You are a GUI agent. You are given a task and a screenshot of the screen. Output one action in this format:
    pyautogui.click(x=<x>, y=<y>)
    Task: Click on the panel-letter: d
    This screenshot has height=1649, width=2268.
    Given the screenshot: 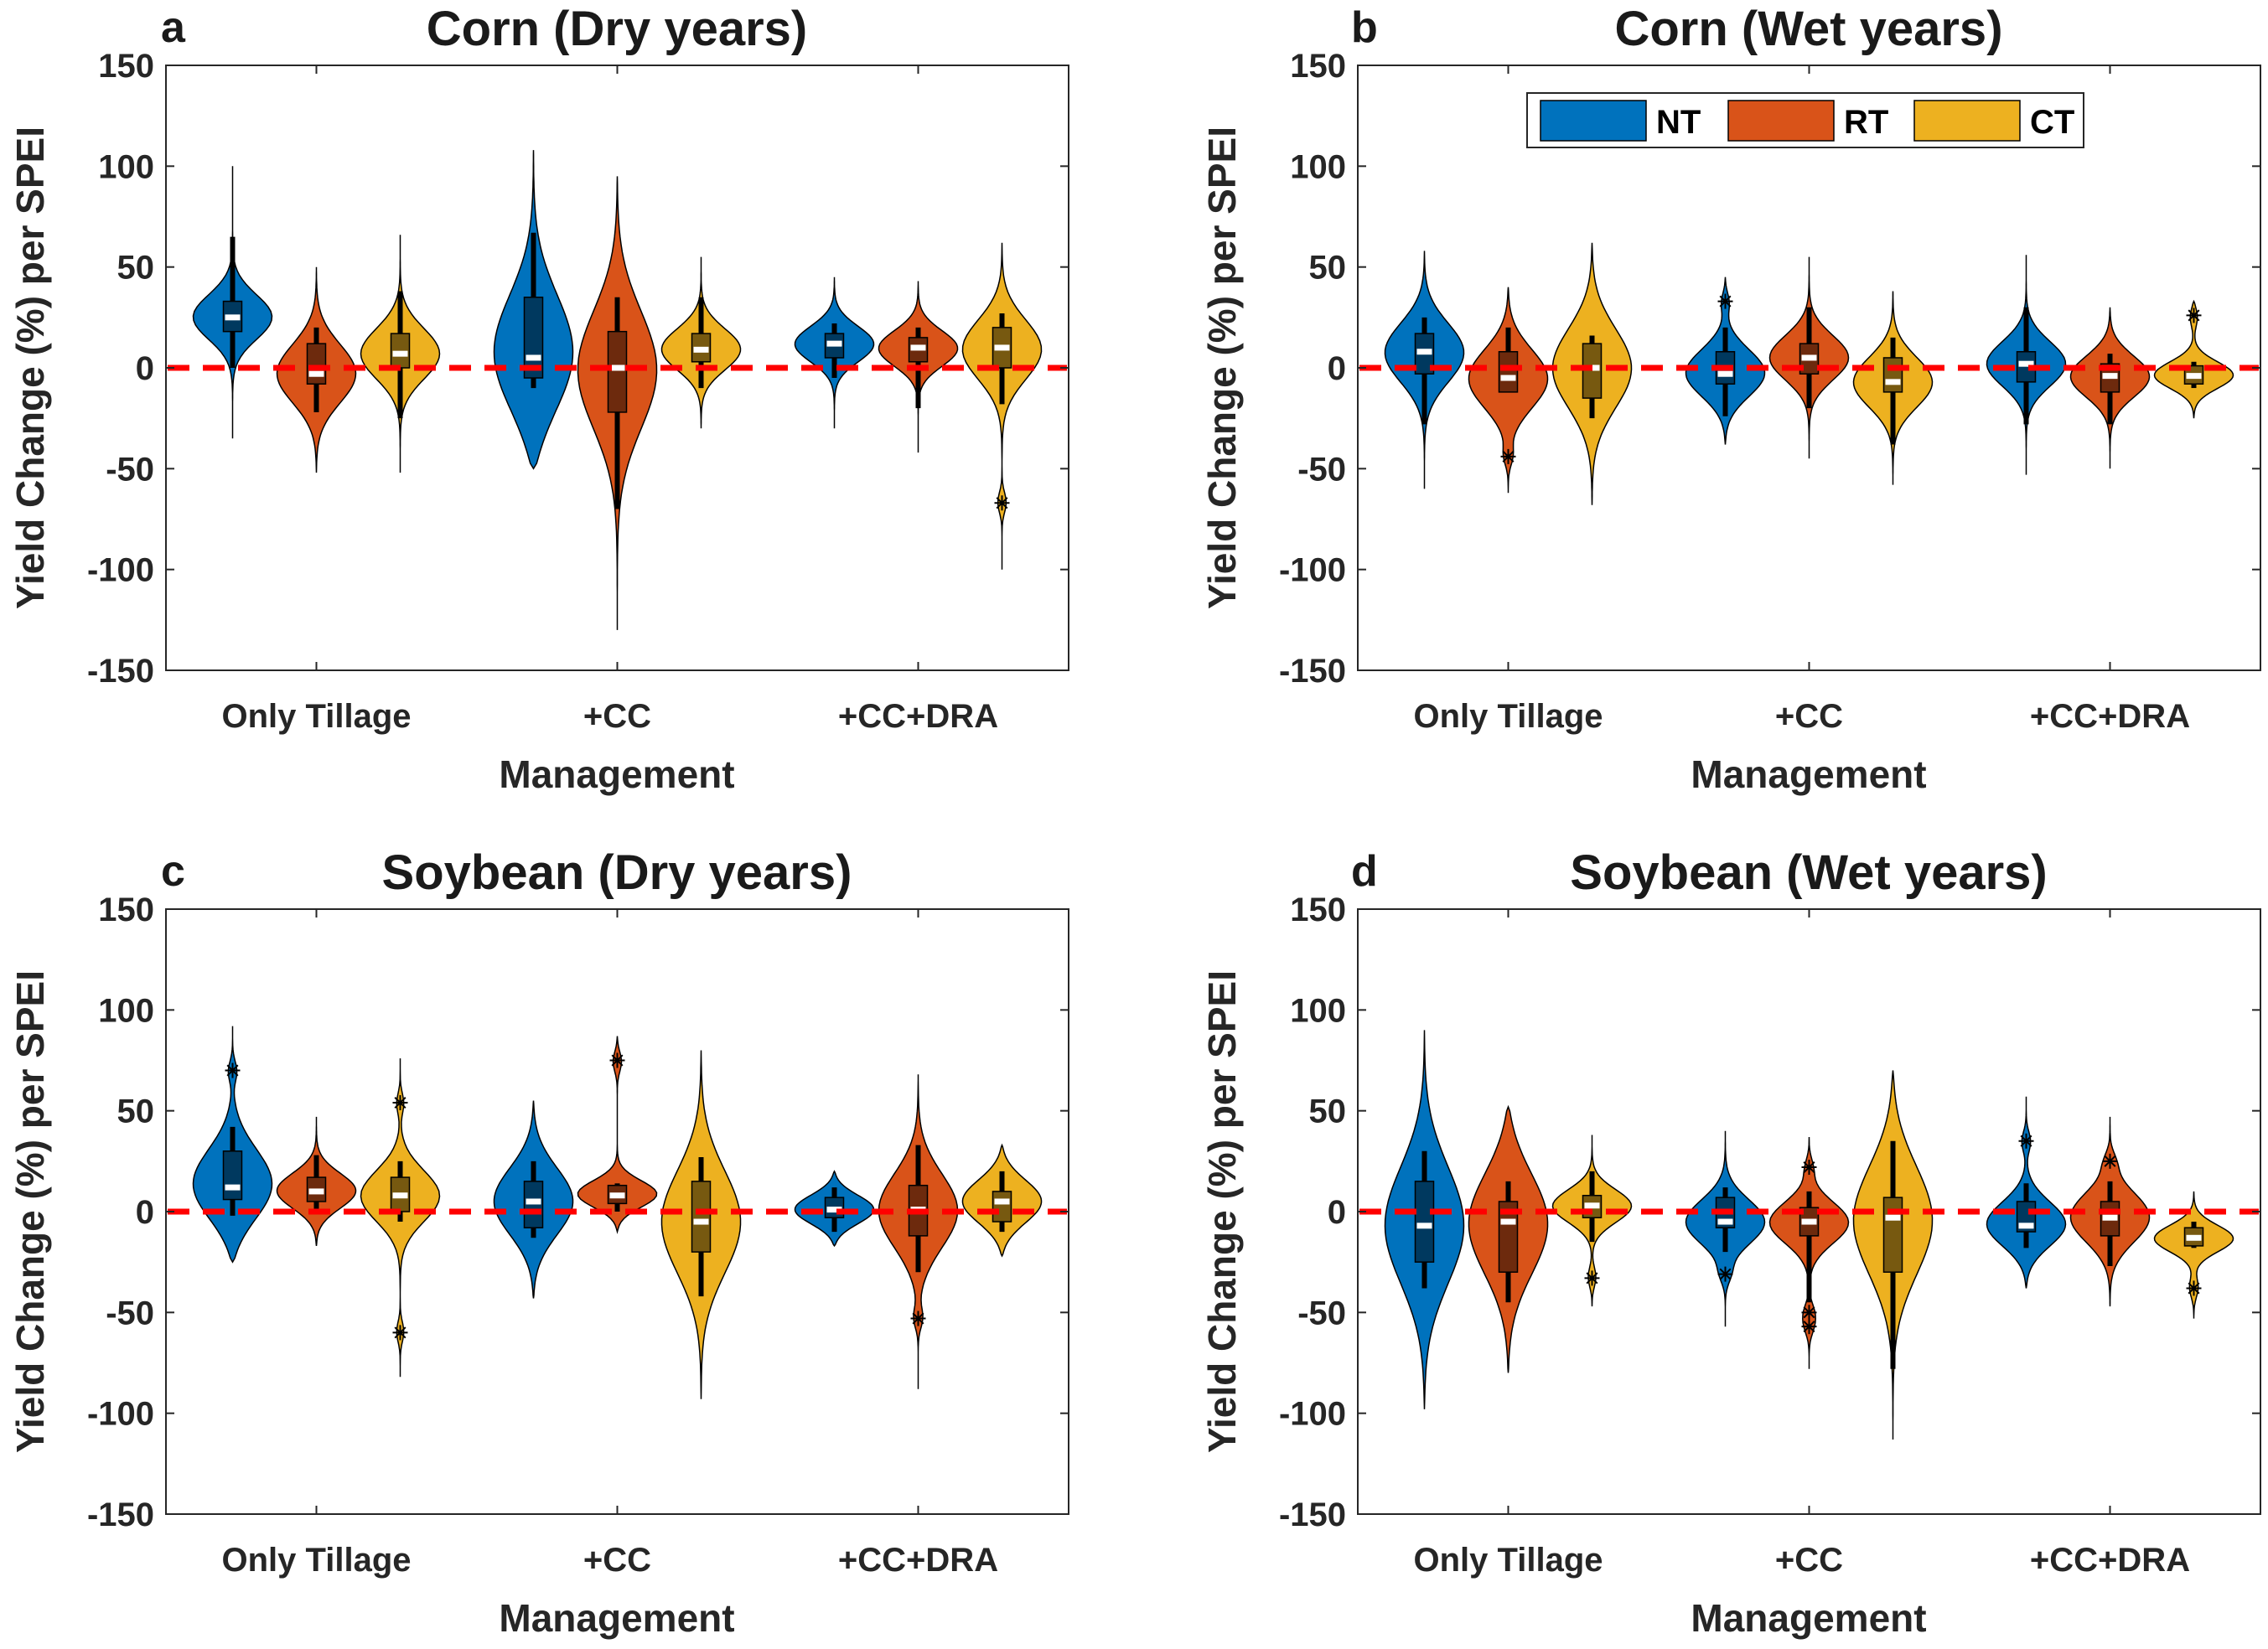 What is the action you would take?
    pyautogui.click(x=1364, y=871)
    